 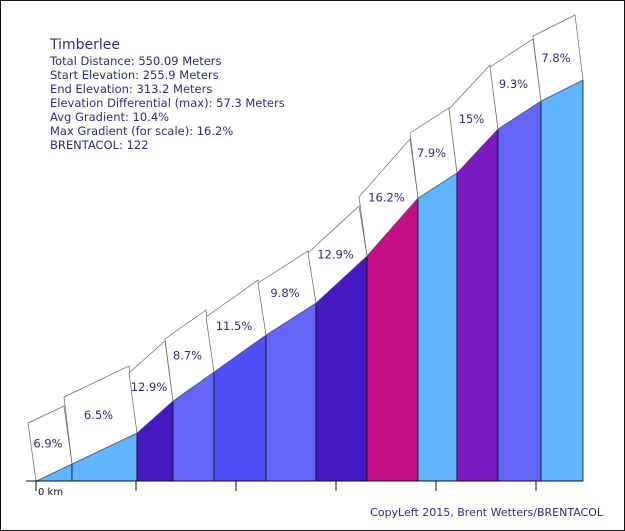 I want to click on info-start-elevation: Start Elevation: 255.9 Meters, so click(x=134, y=75).